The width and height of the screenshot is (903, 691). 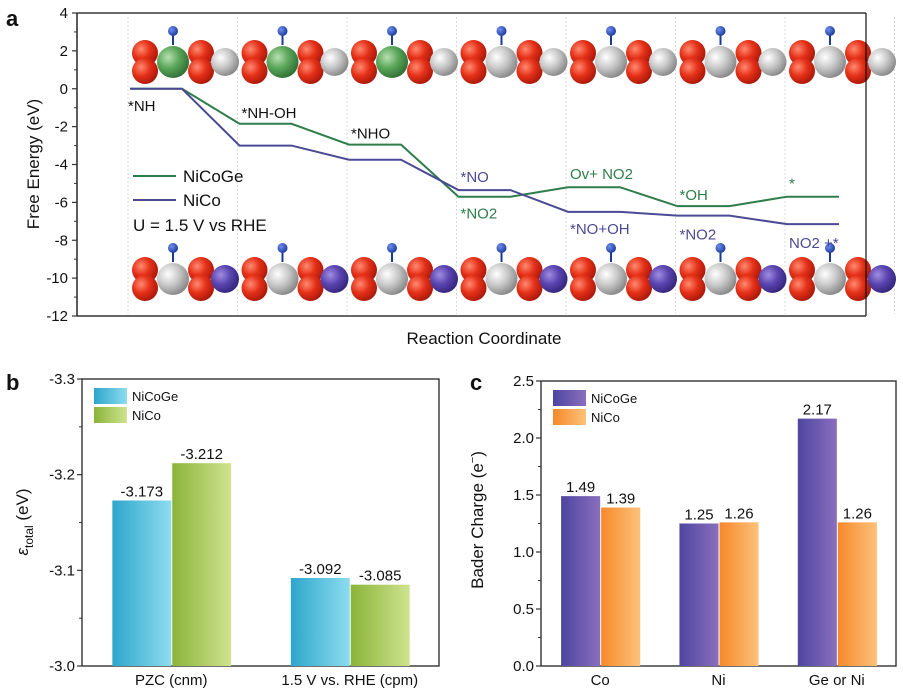 I want to click on y-tick-label: -6, so click(x=61, y=202).